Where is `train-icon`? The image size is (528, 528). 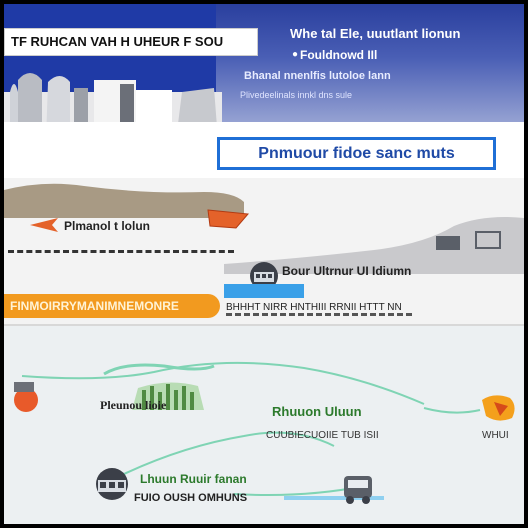
train-icon is located at coordinates (264, 276).